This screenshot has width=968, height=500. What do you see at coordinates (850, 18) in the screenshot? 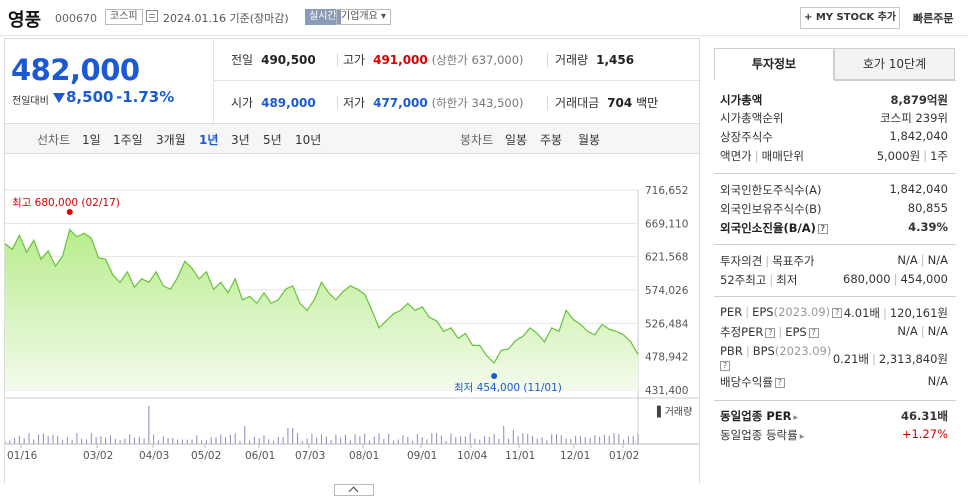
I see `my-stock-add-button: + MY STOCK 추가` at bounding box center [850, 18].